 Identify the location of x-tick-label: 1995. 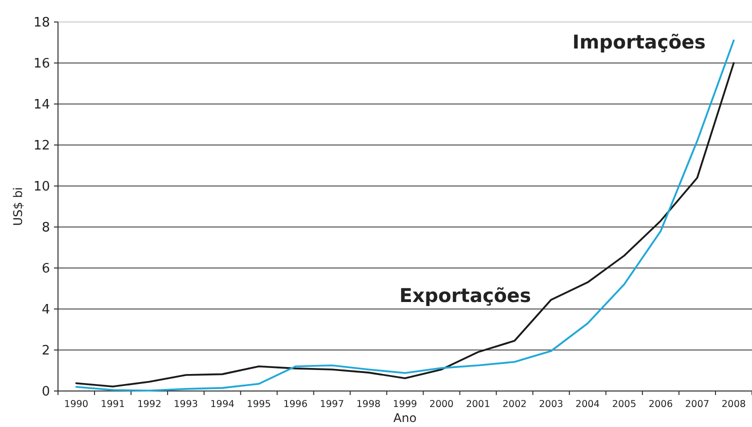
(258, 404).